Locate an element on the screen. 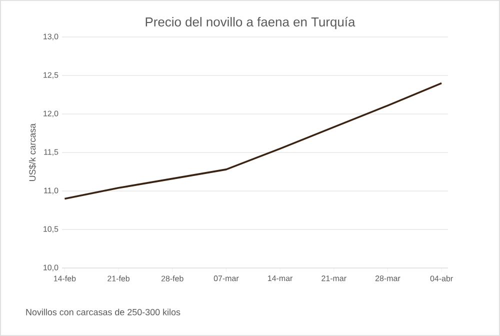 Image resolution: width=500 pixels, height=336 pixels. y-axis-title: US$/k carcasa is located at coordinates (32, 152).